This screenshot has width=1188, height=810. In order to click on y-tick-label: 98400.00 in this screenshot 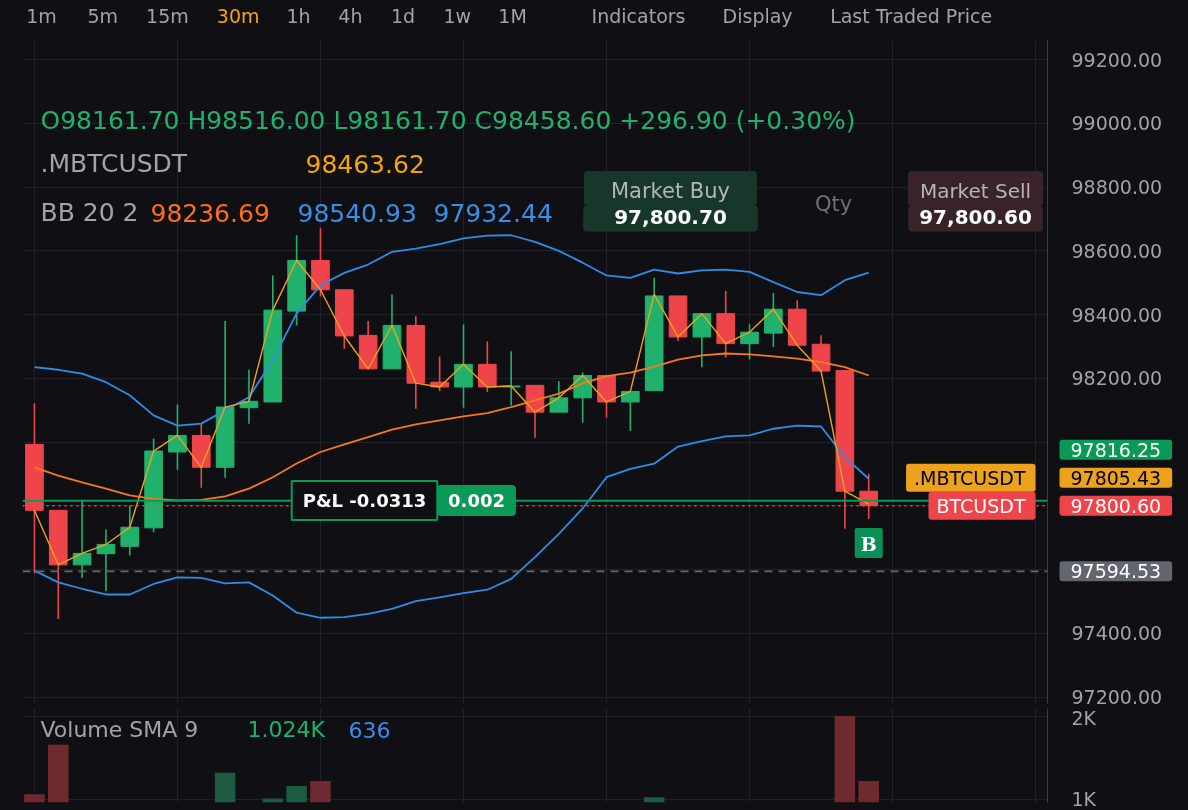, I will do `click(1117, 314)`.